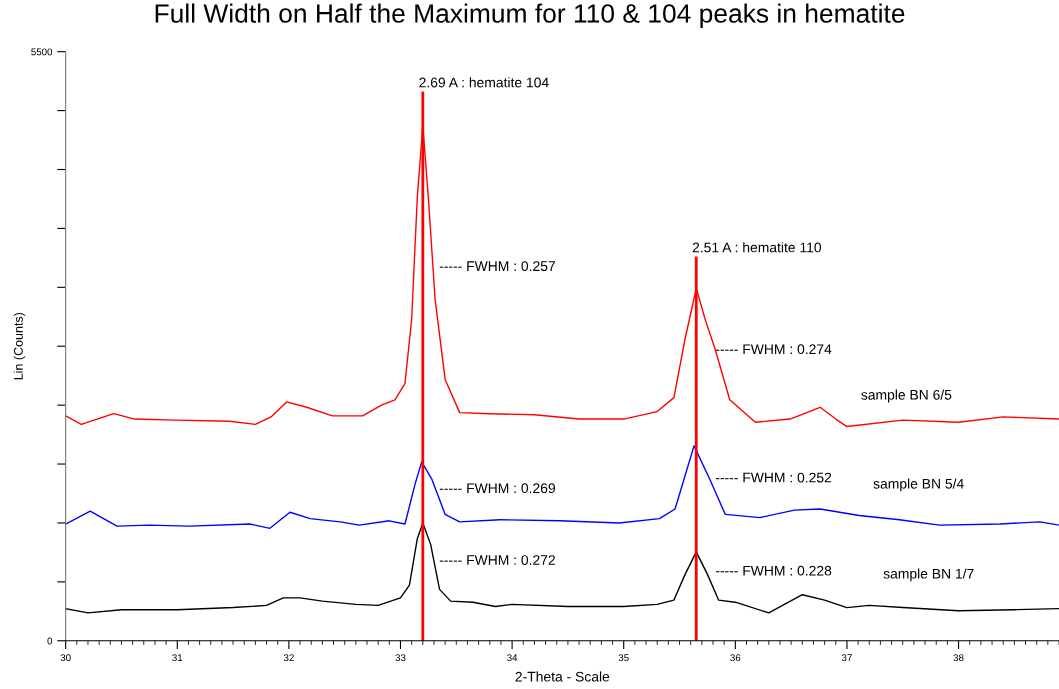  What do you see at coordinates (562, 676) in the screenshot?
I see `x-axis-title: 2-Theta - Scale` at bounding box center [562, 676].